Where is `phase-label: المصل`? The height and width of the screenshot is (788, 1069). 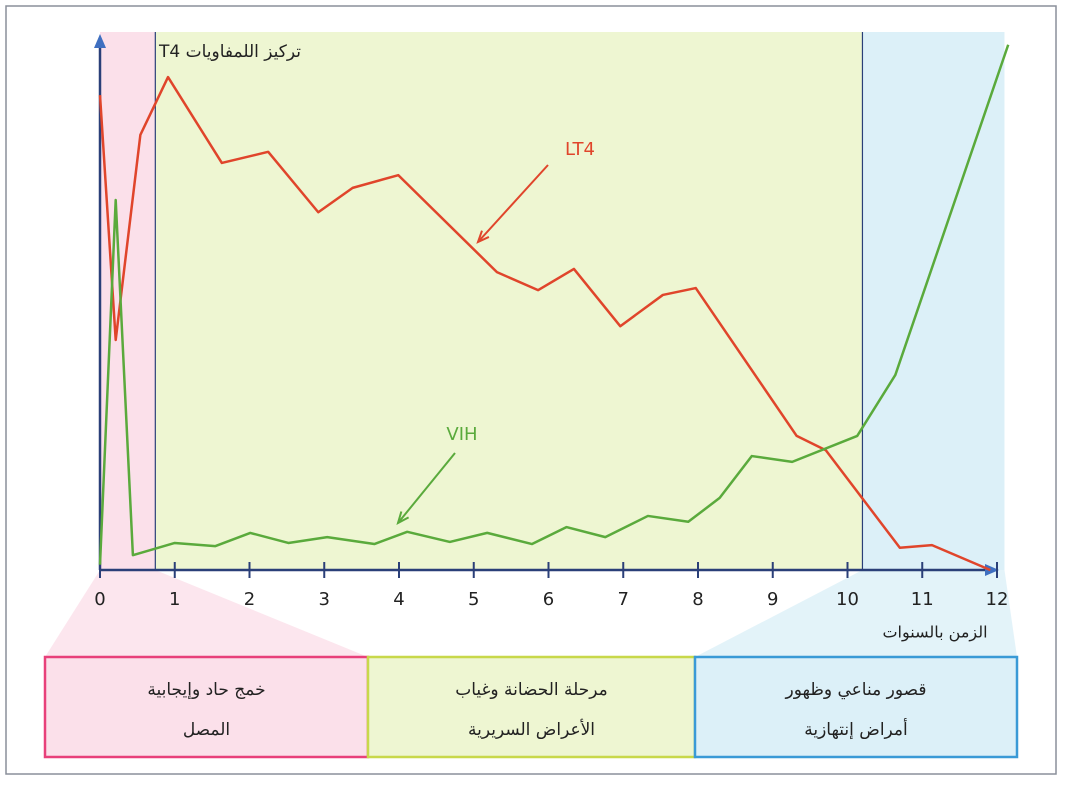 phase-label: المصل is located at coordinates (206, 730).